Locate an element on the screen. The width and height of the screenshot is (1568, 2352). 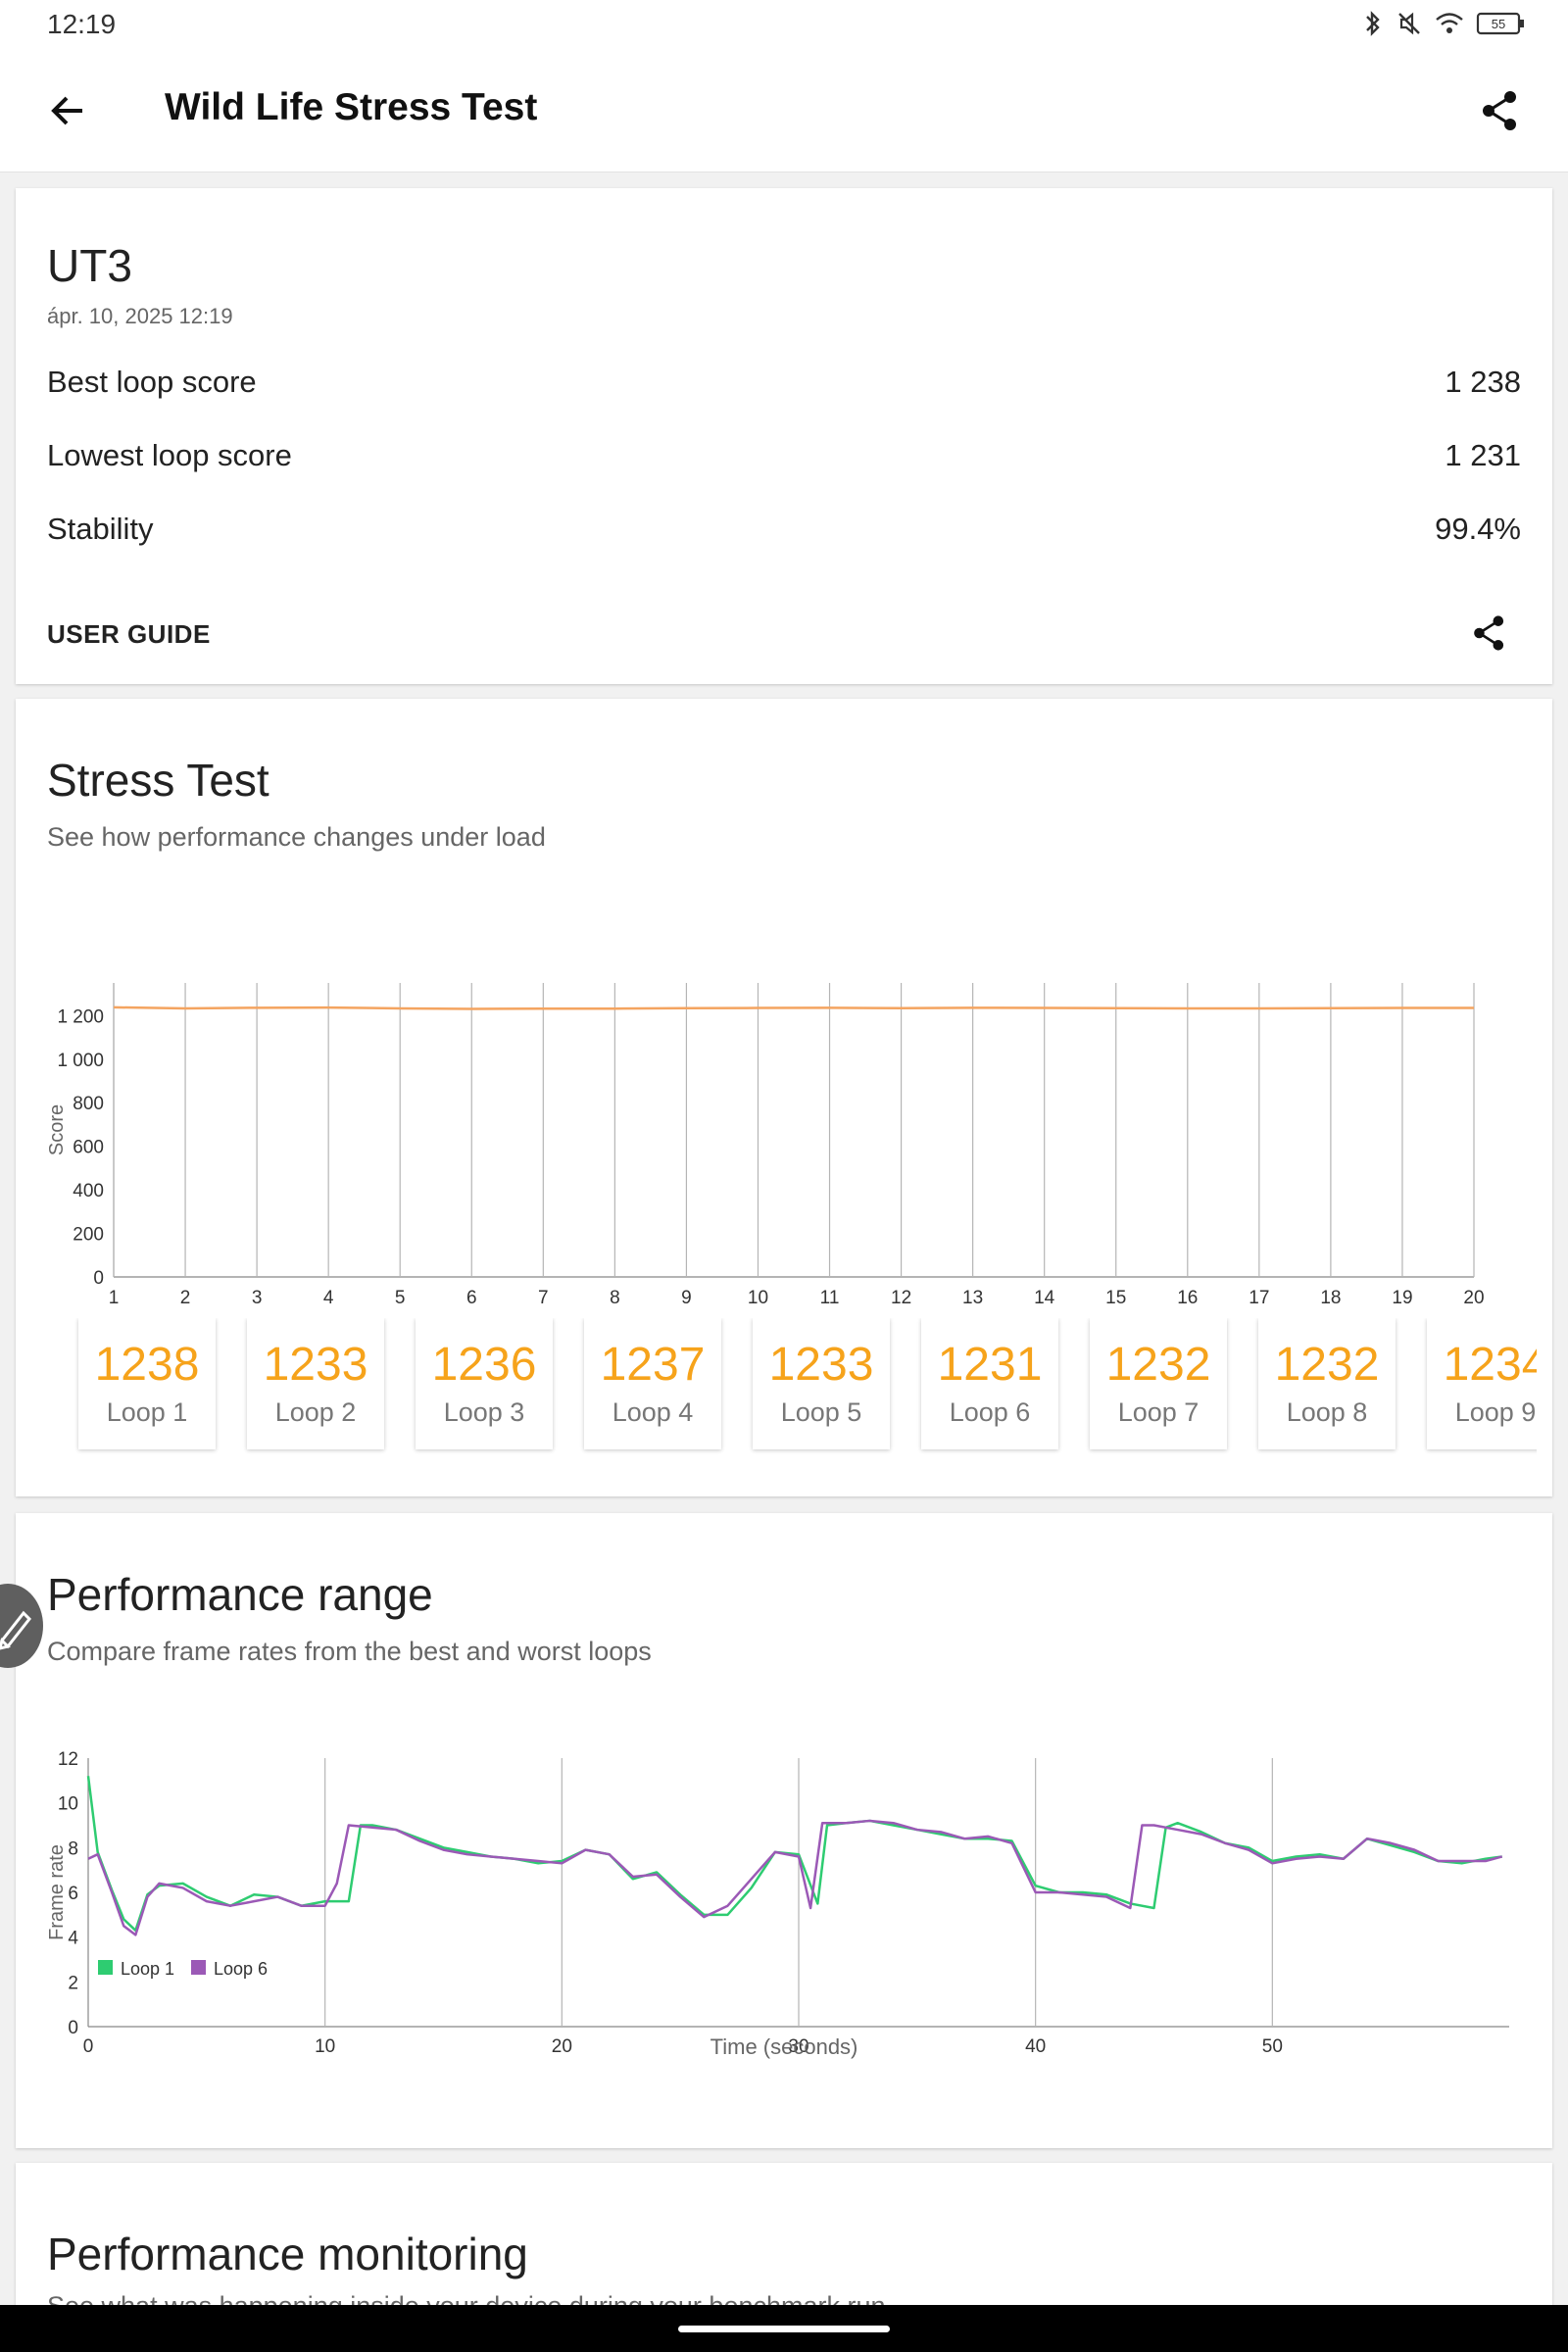
page-title: Wild Life Stress Test is located at coordinates (351, 107).